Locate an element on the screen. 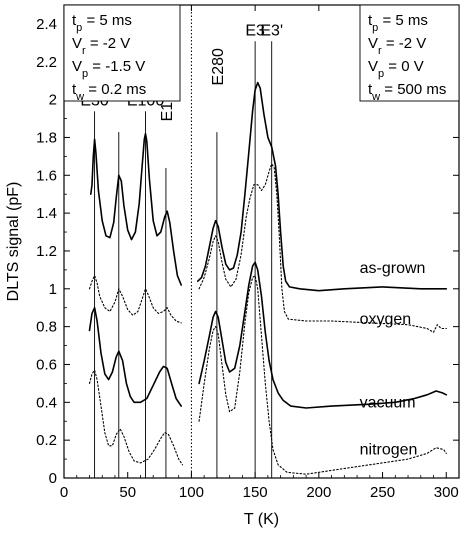 The height and width of the screenshot is (538, 474). params-right-box is located at coordinates (409, 53).